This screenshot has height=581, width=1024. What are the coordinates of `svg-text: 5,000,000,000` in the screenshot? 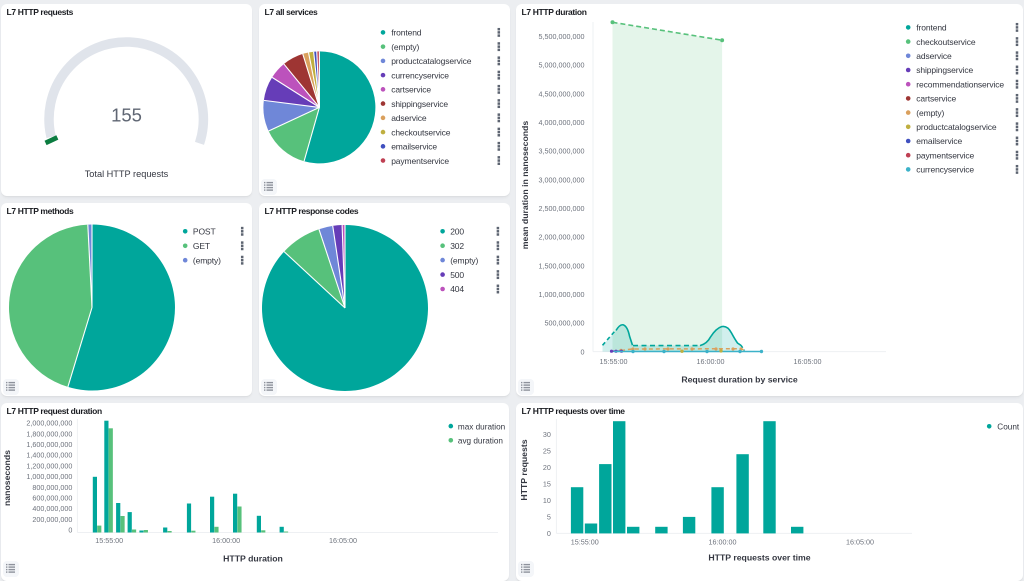 It's located at (562, 65).